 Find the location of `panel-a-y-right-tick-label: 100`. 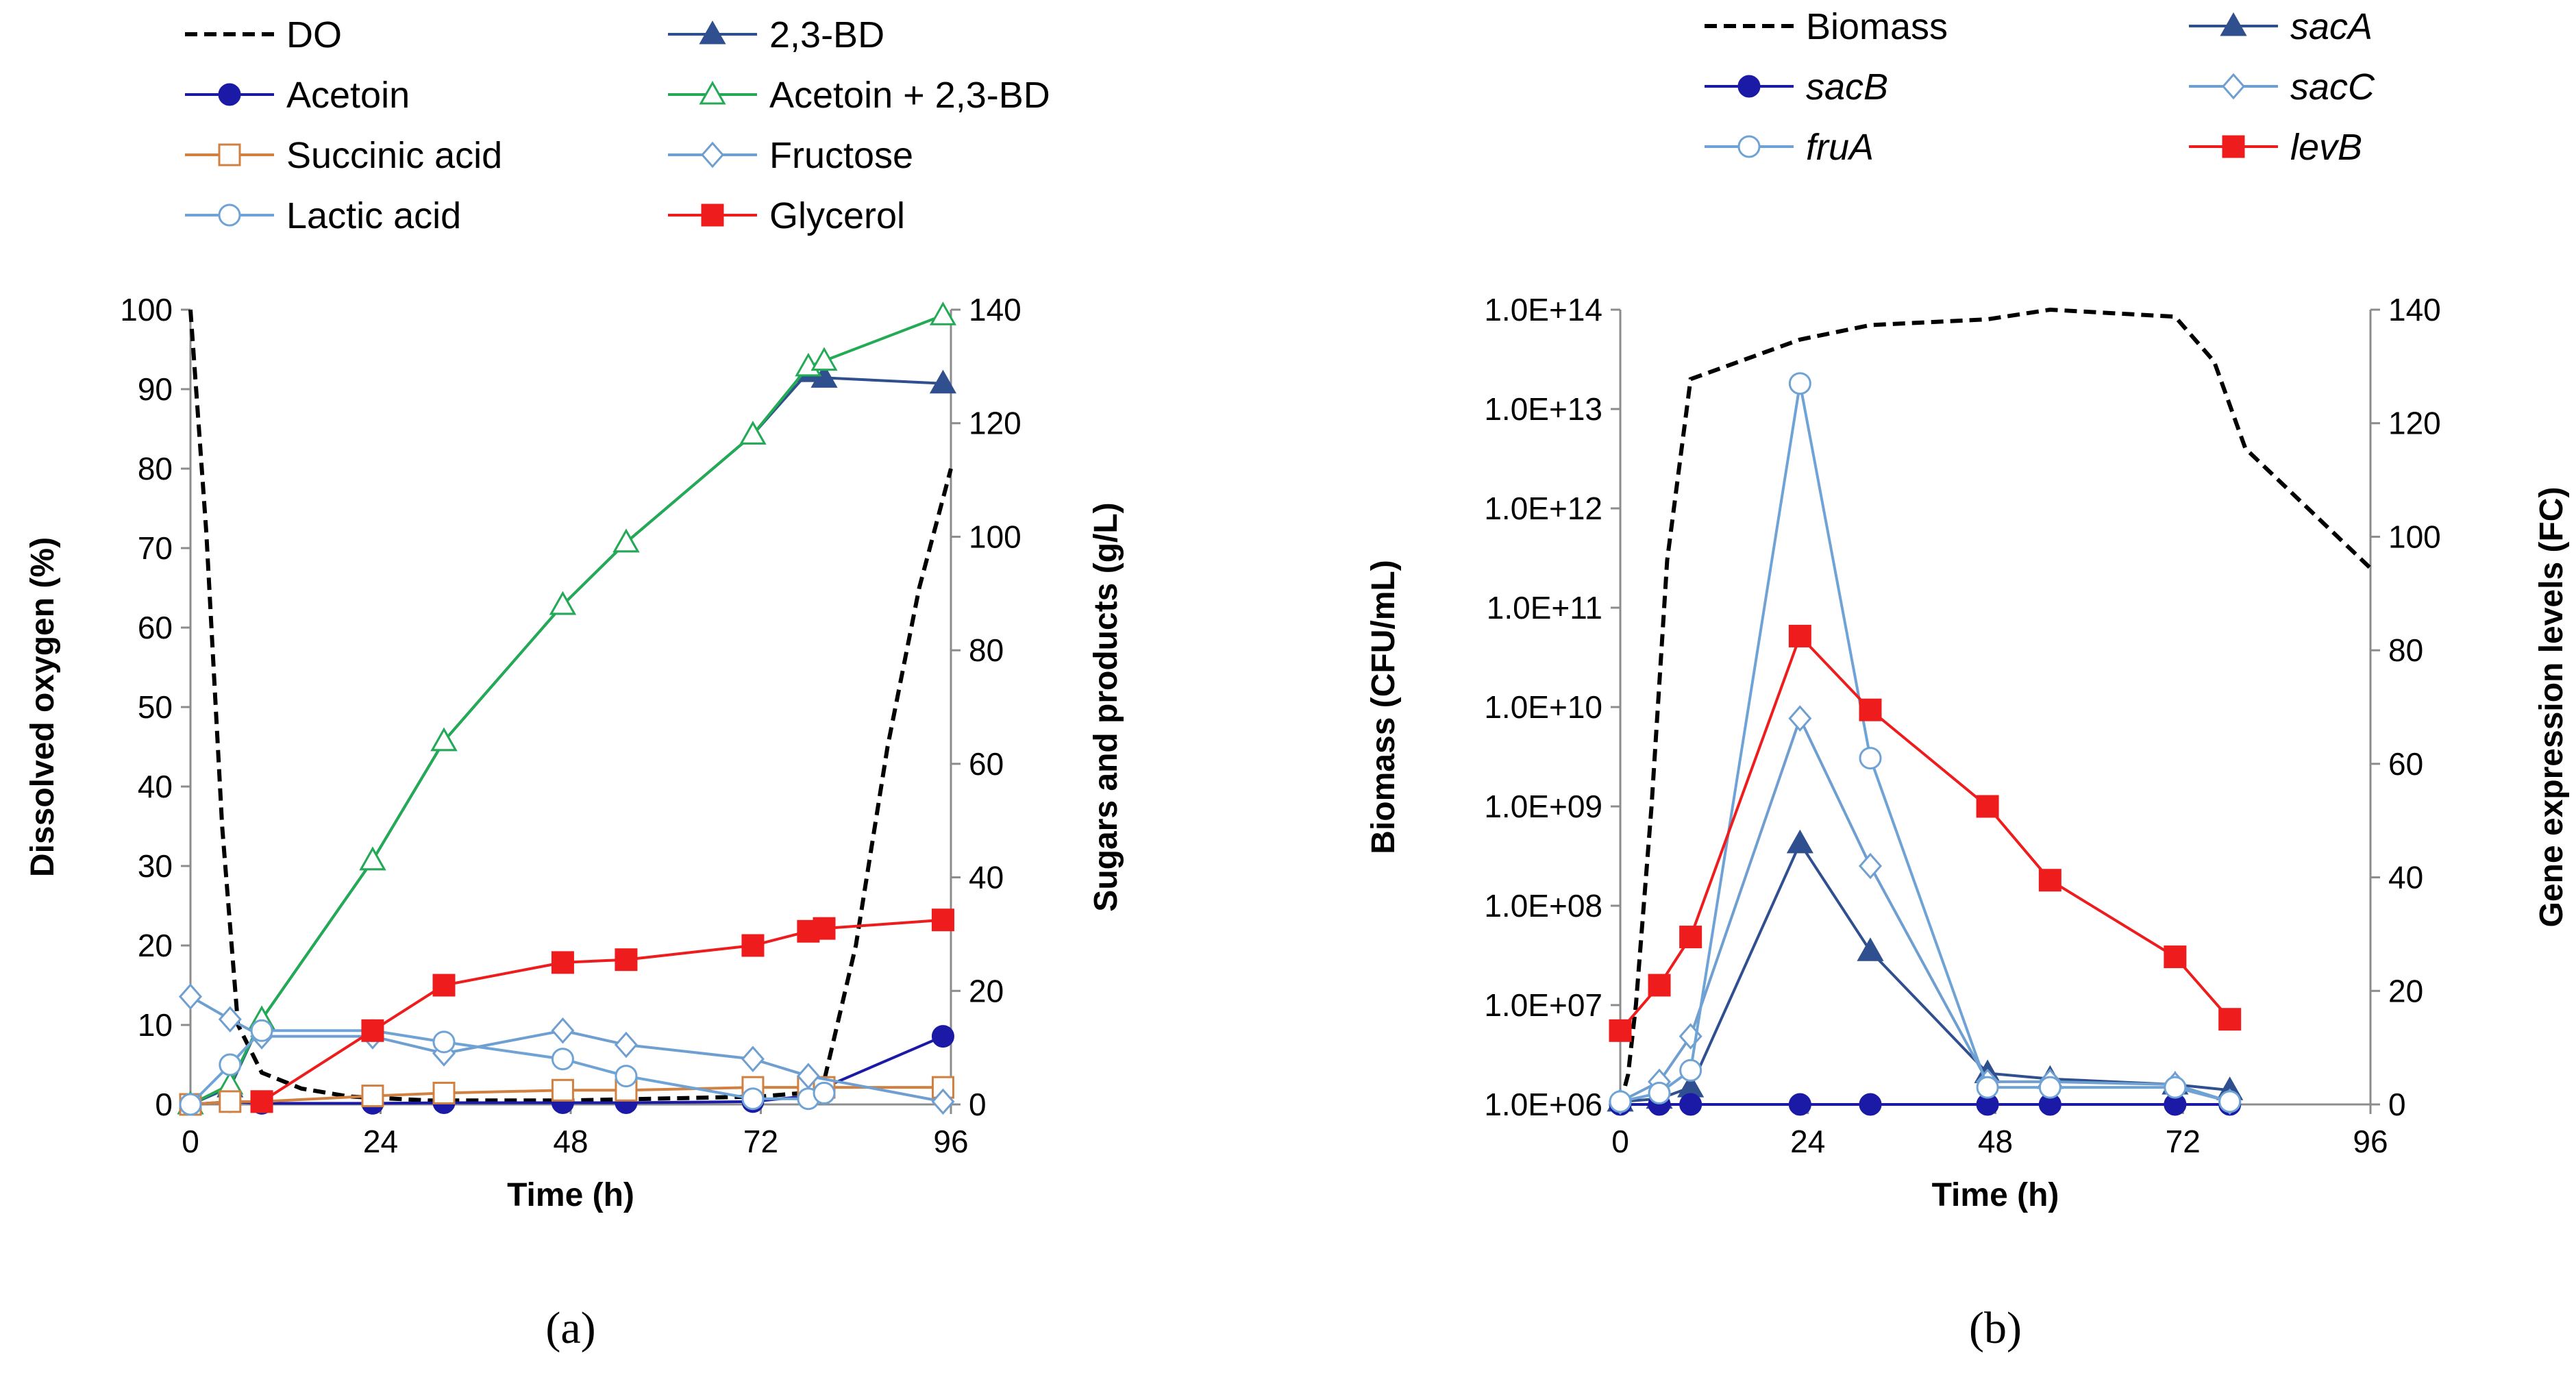

panel-a-y-right-tick-label: 100 is located at coordinates (995, 536).